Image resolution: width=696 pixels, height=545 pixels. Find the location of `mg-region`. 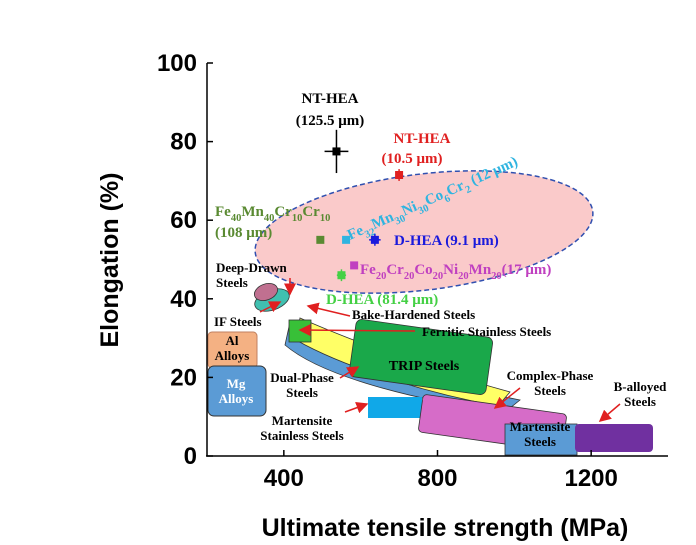

mg-region is located at coordinates (237, 391).